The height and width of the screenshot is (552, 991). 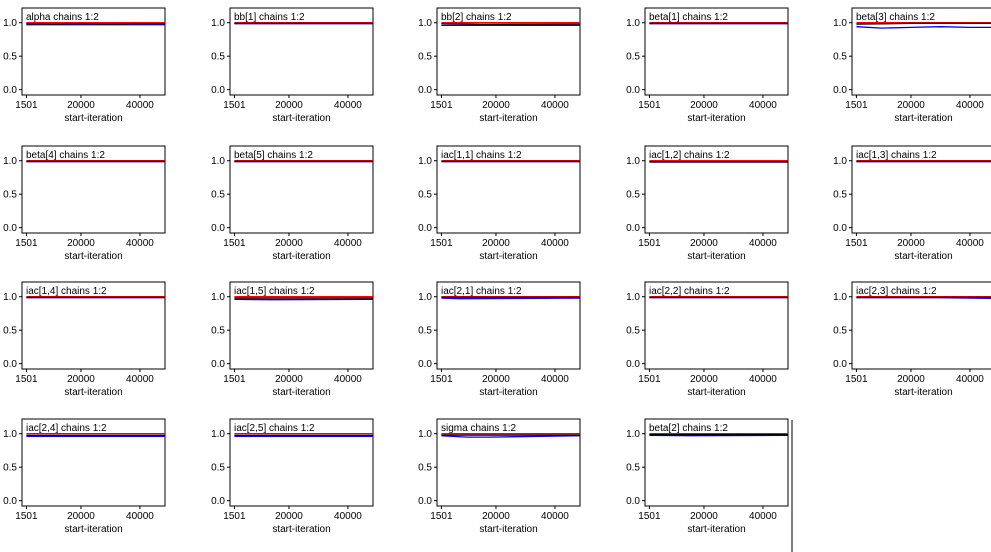 I want to click on chart-title: bb[1] chains 1:2, so click(x=269, y=17).